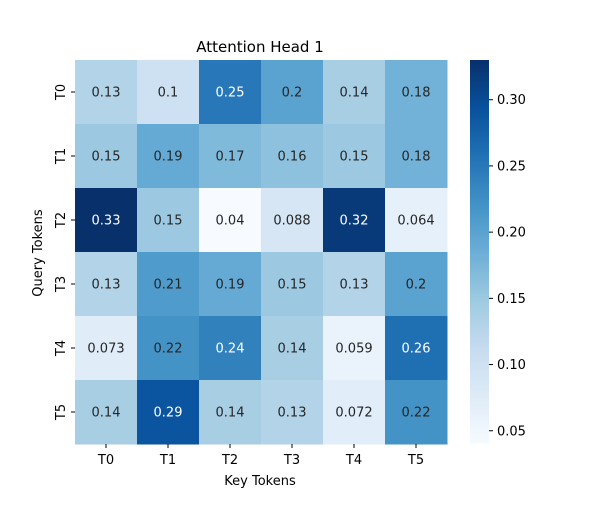  I want to click on cell-value-label: 0.29, so click(168, 413).